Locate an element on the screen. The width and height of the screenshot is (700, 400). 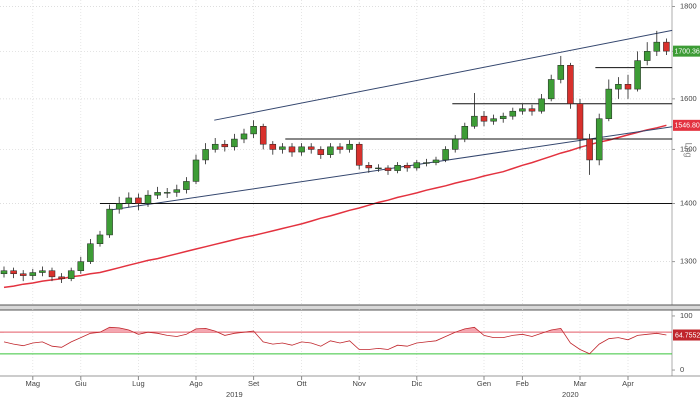
year-label: 2020 is located at coordinates (570, 394).